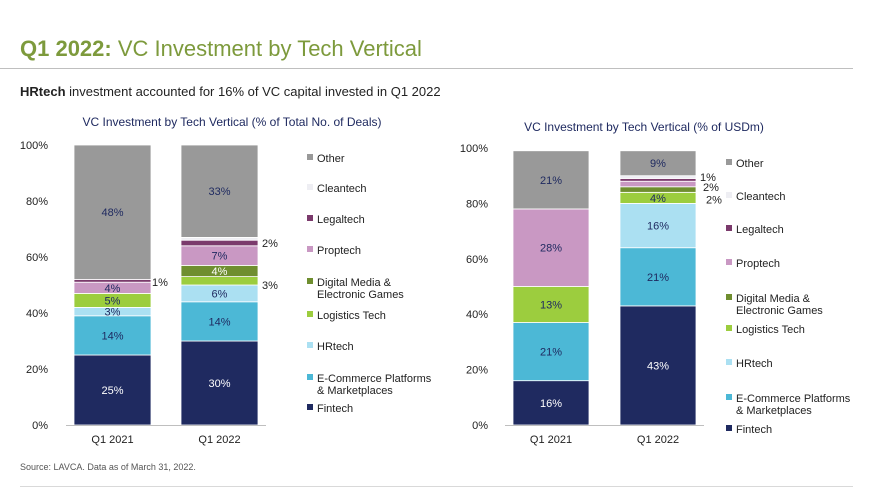 The width and height of the screenshot is (870, 494). I want to click on chart-2-legend-label: E-Commerce Platforms, so click(793, 399).